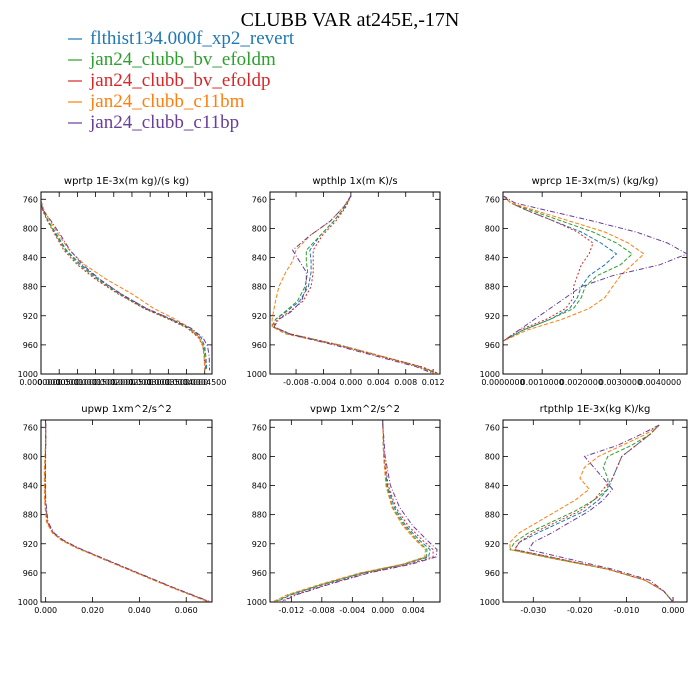 Image resolution: width=700 pixels, height=700 pixels. I want to click on legend-label-2: jan24_clubb_bv_efoldp, so click(179, 80).